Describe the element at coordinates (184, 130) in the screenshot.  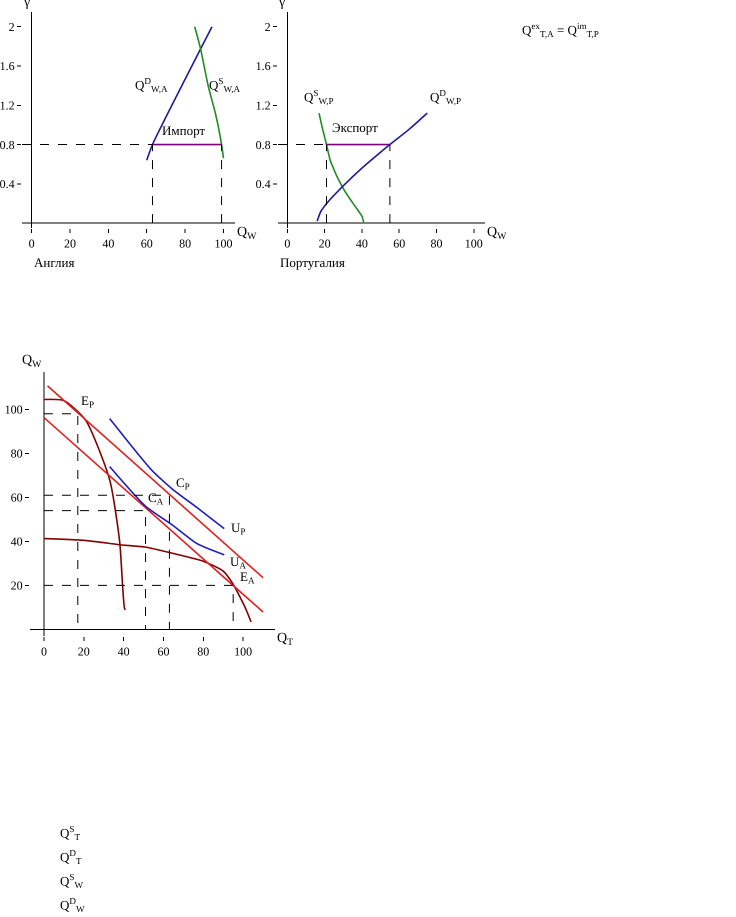
I see `annotation: Импорт` at that location.